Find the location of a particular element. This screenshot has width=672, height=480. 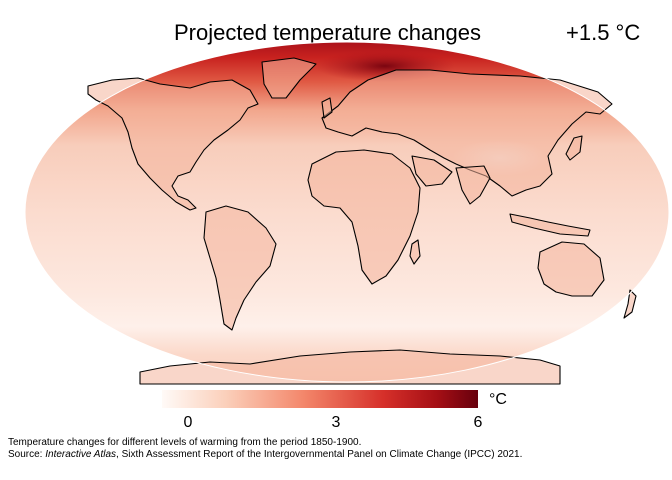

colorbar-tick-6: 6 is located at coordinates (478, 422).